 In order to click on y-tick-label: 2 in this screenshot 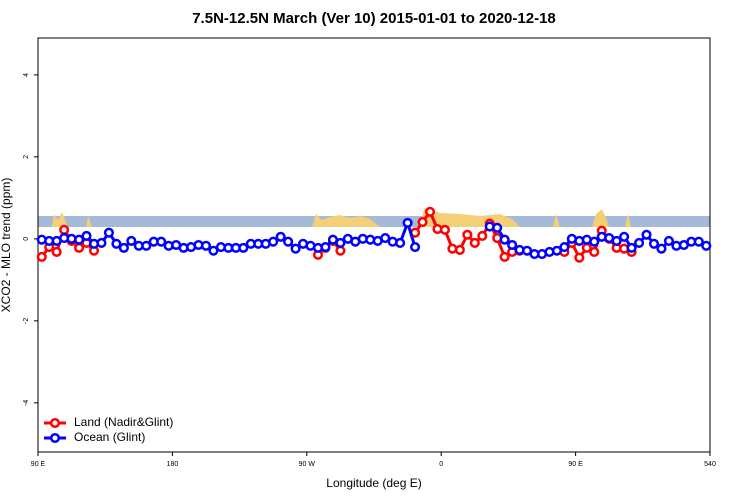, I will do `click(26, 157)`.